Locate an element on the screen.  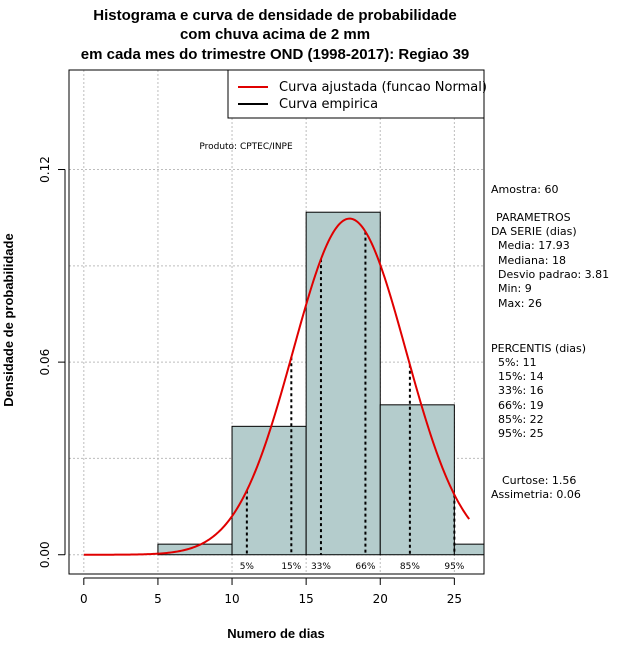
legend-label-empirical: Curva empirica is located at coordinates (328, 104).